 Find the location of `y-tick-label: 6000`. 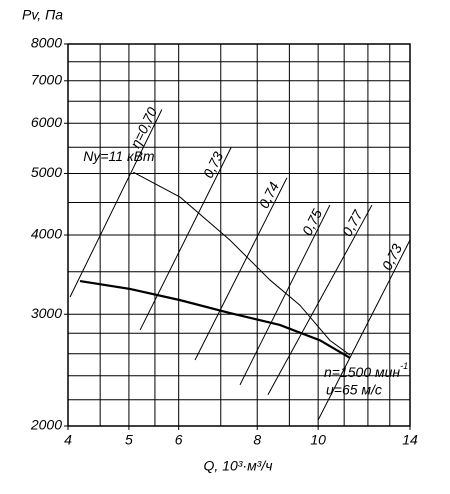

y-tick-label: 6000 is located at coordinates (46, 122).